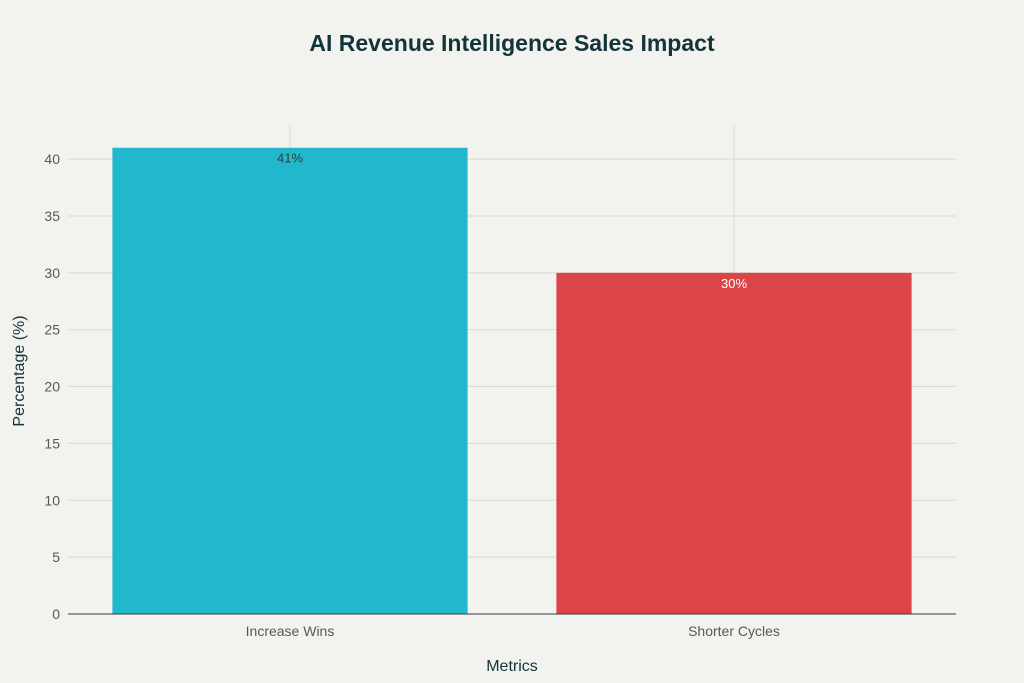 The width and height of the screenshot is (1024, 683). What do you see at coordinates (52, 443) in the screenshot?
I see `y-tick-label: 15` at bounding box center [52, 443].